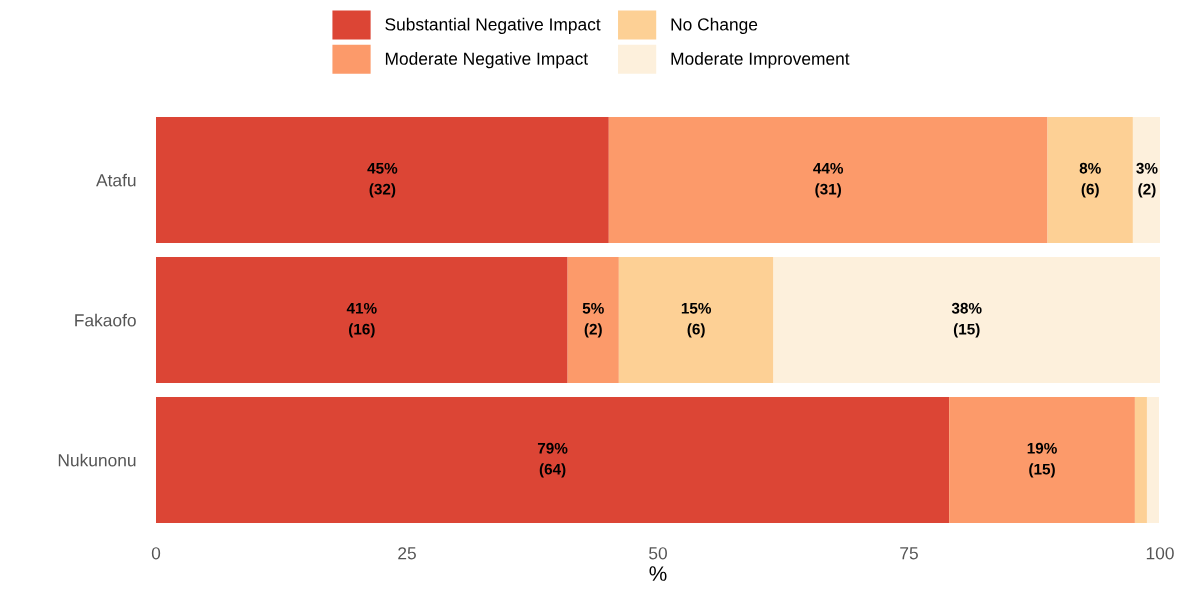 The height and width of the screenshot is (596, 1182). What do you see at coordinates (658, 573) in the screenshot?
I see `x-axis-title: %` at bounding box center [658, 573].